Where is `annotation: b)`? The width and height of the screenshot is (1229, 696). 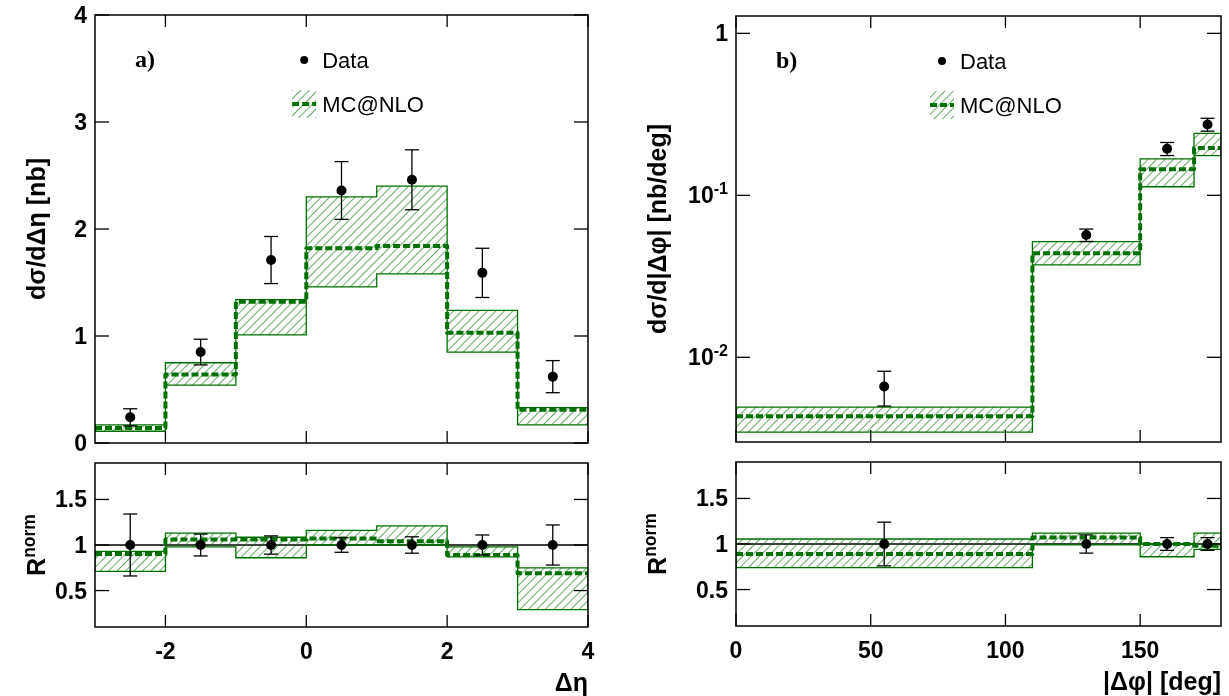
annotation: b) is located at coordinates (787, 60).